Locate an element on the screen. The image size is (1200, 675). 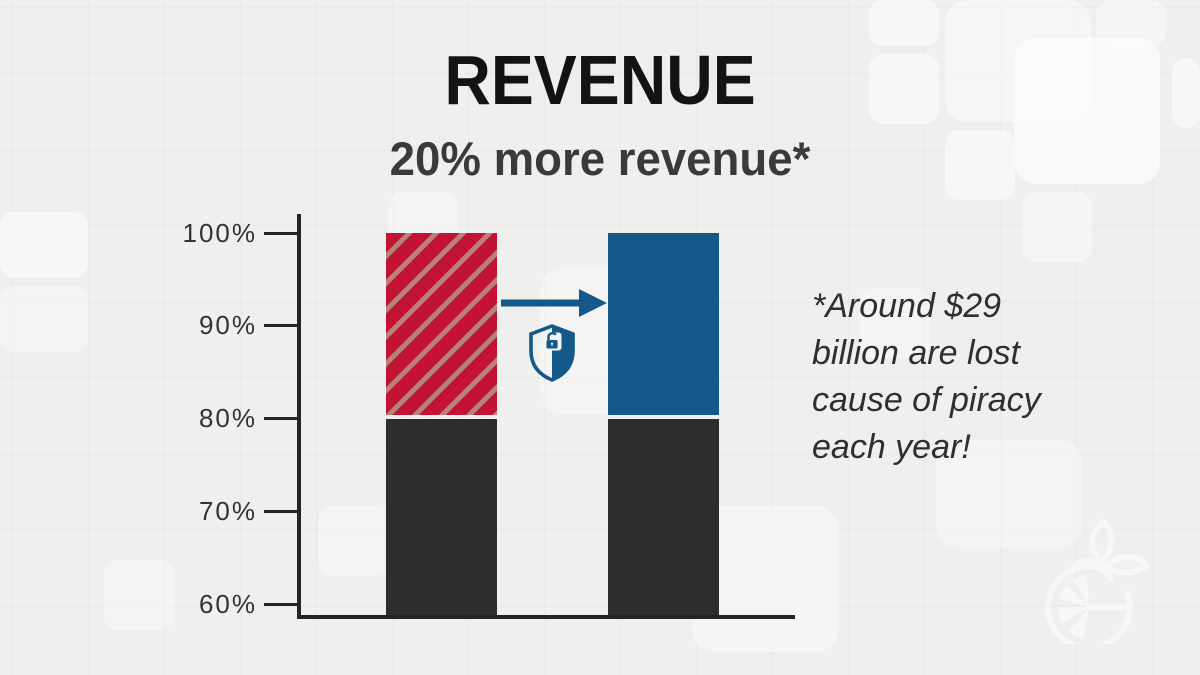
shield-lock-icon is located at coordinates (552, 353).